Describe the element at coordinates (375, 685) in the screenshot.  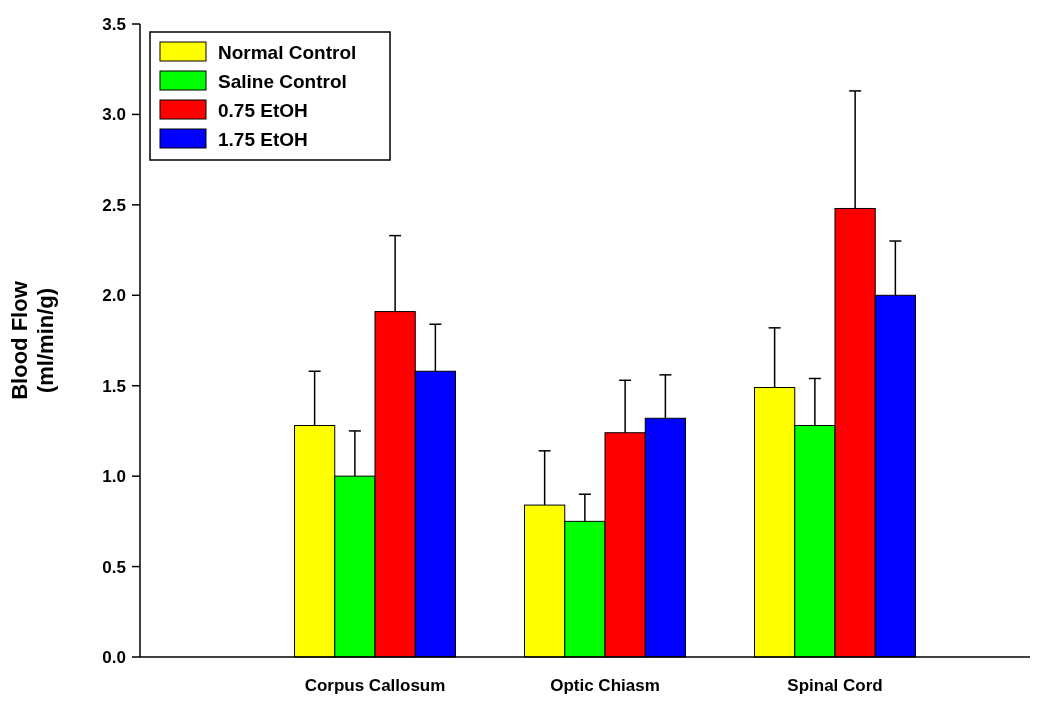
I see `x-tick-label: Corpus Callosum` at that location.